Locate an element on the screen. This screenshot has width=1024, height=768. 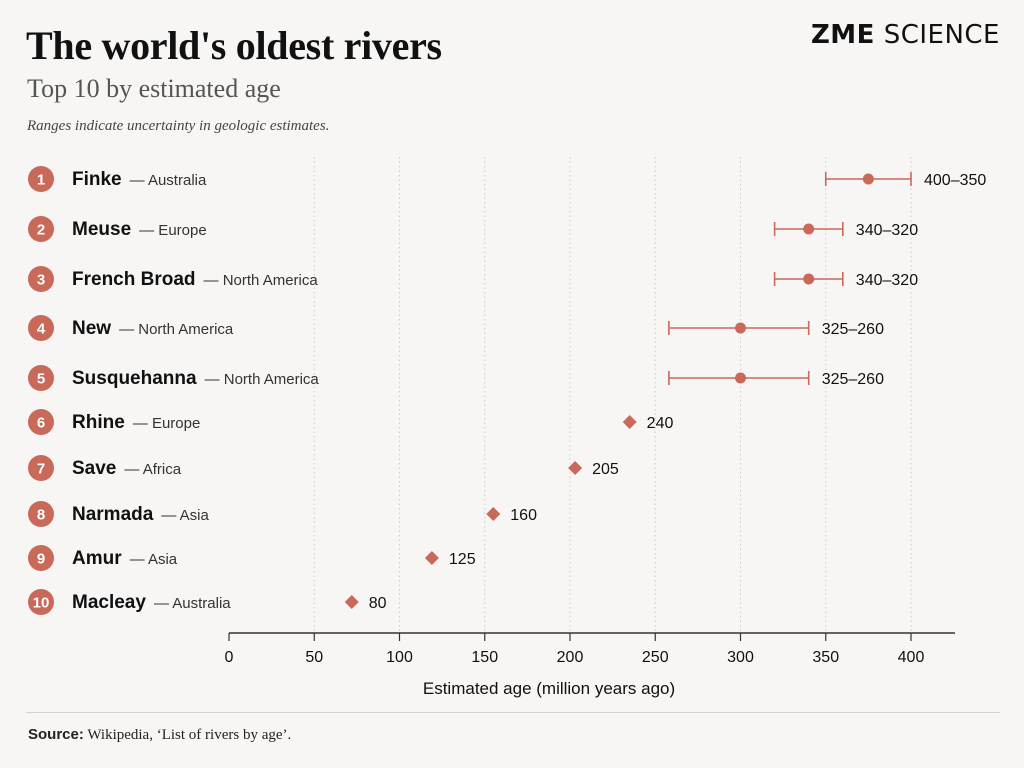
rank-number: 5 is located at coordinates (41, 379).